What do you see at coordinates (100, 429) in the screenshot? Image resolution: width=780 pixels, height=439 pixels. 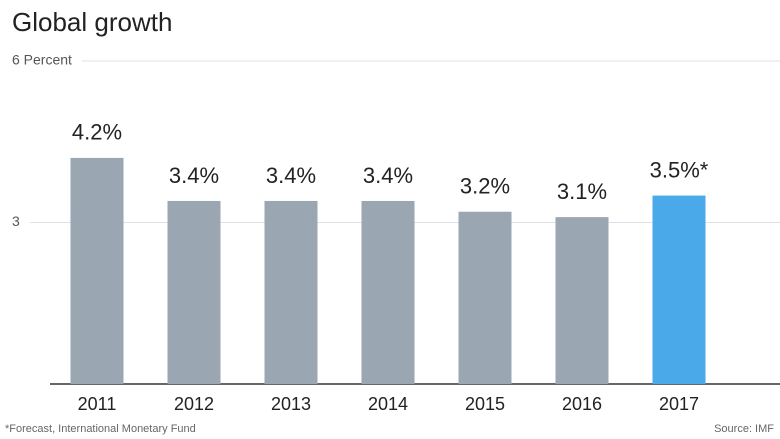 I see `footnote: *Forecast, International Monetary Fund` at bounding box center [100, 429].